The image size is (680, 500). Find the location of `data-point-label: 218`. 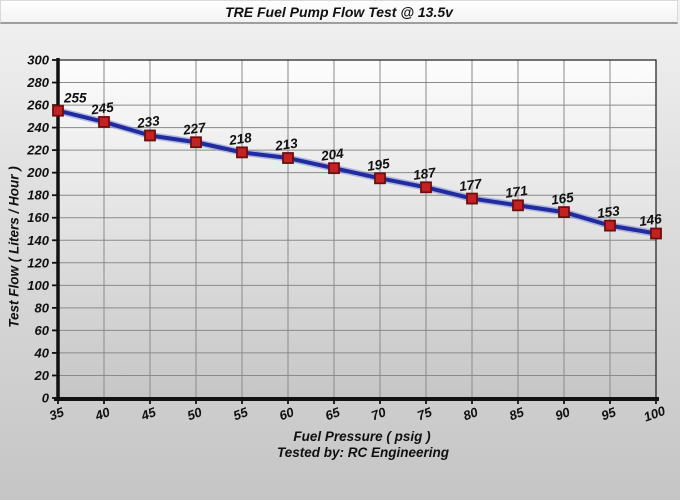

data-point-label: 218 is located at coordinates (240, 139).